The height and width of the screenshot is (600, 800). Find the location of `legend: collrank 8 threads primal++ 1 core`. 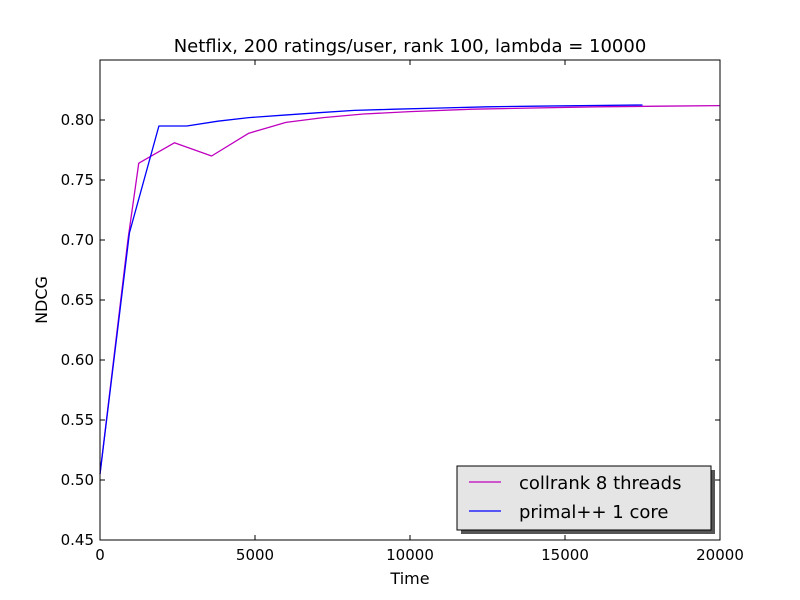

legend: collrank 8 threads primal++ 1 core is located at coordinates (585, 499).